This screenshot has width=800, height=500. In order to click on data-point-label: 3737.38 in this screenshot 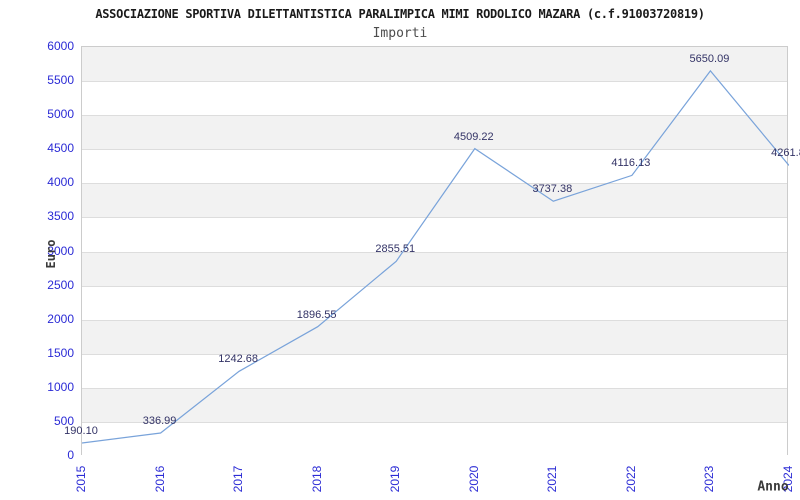, I will do `click(552, 189)`.